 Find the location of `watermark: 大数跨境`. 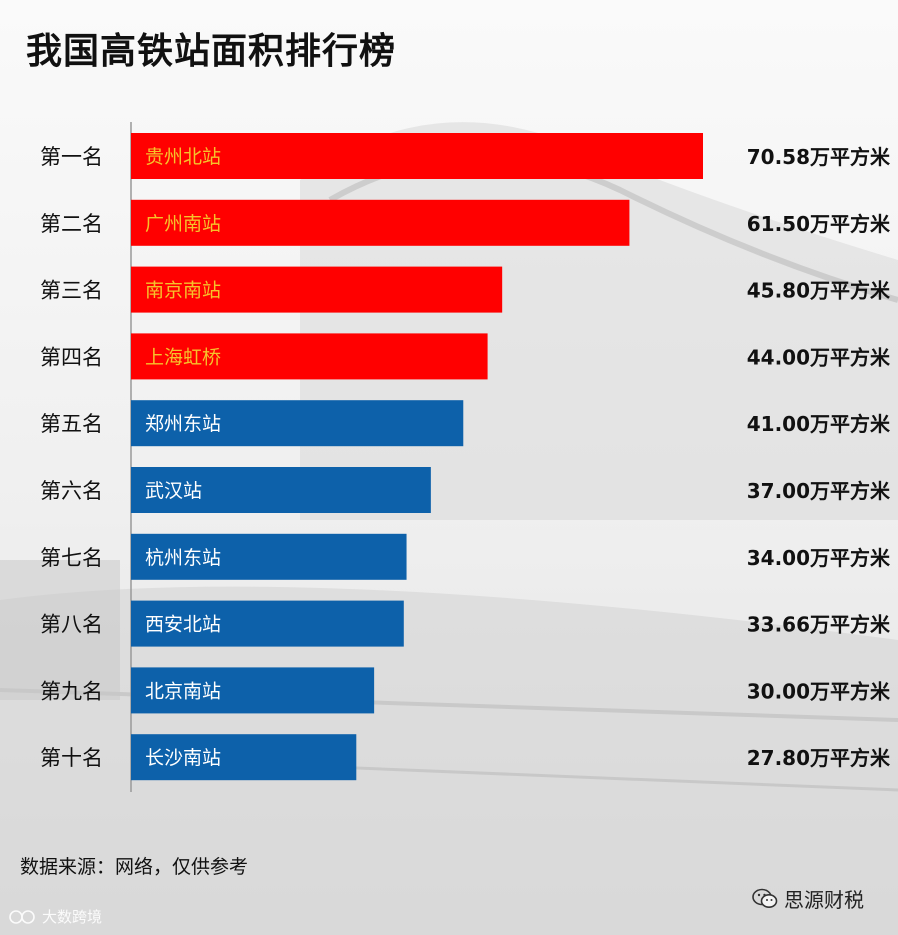

watermark: 大数跨境 is located at coordinates (55, 916).